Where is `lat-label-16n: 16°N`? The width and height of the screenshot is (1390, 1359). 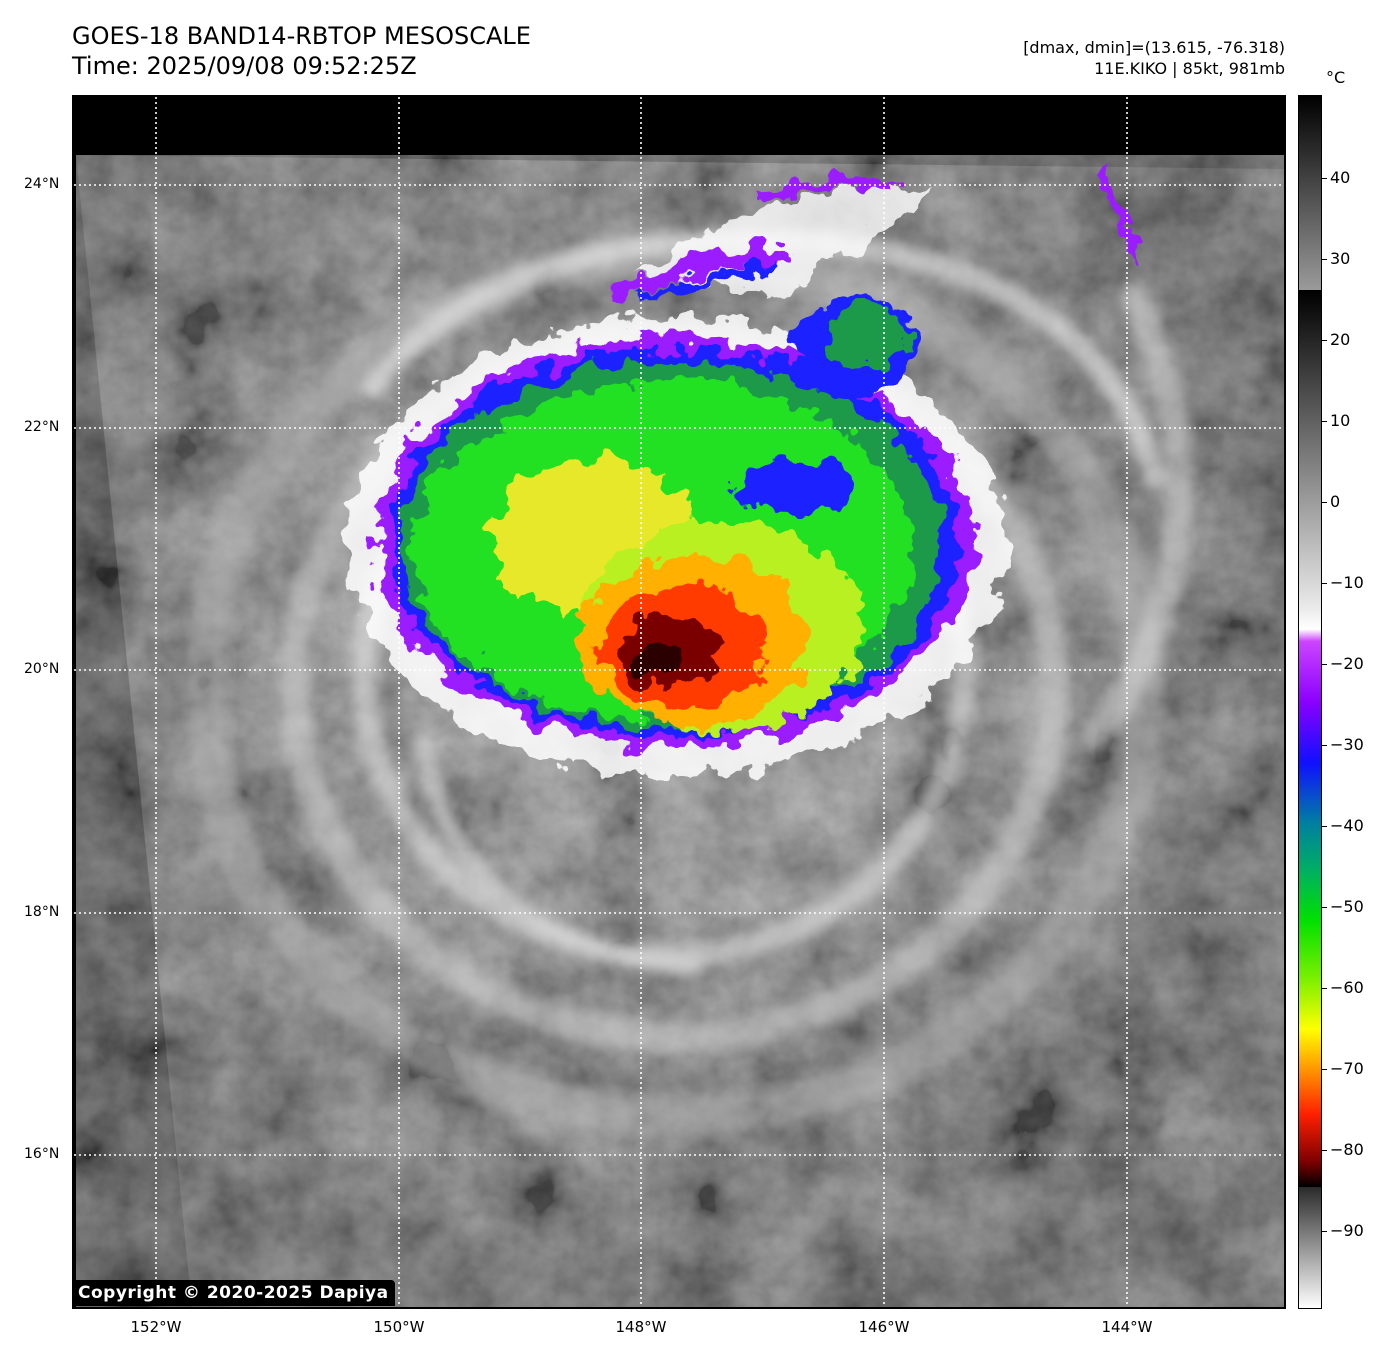 lat-label-16n: 16°N is located at coordinates (42, 1154).